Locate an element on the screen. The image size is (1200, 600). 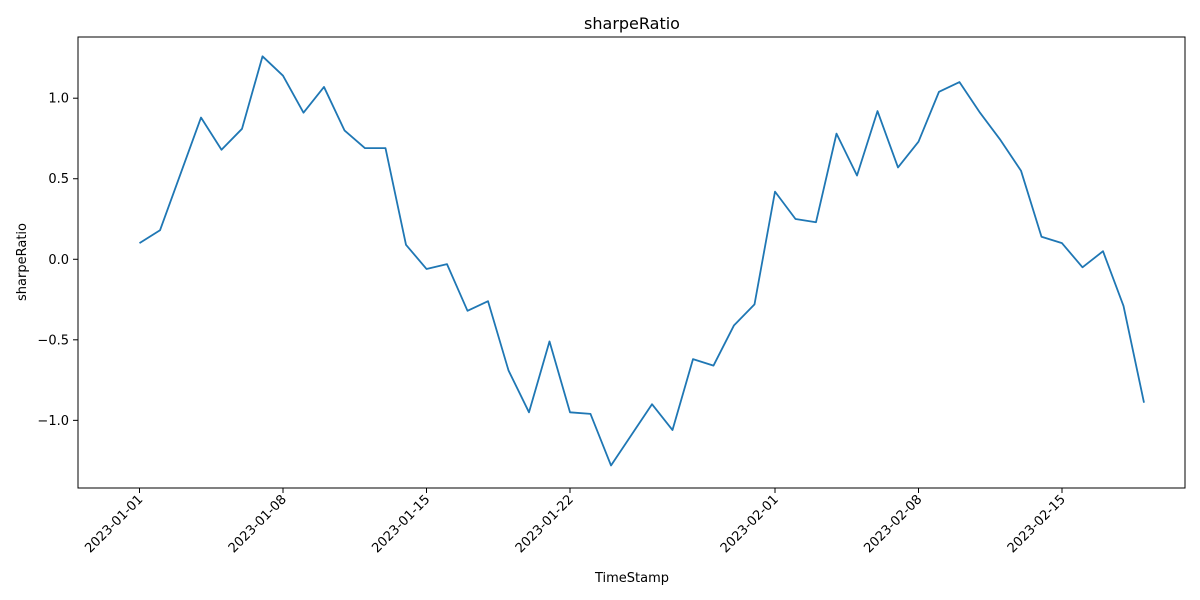
x-tick-label: 2023-02-08 is located at coordinates (893, 524).